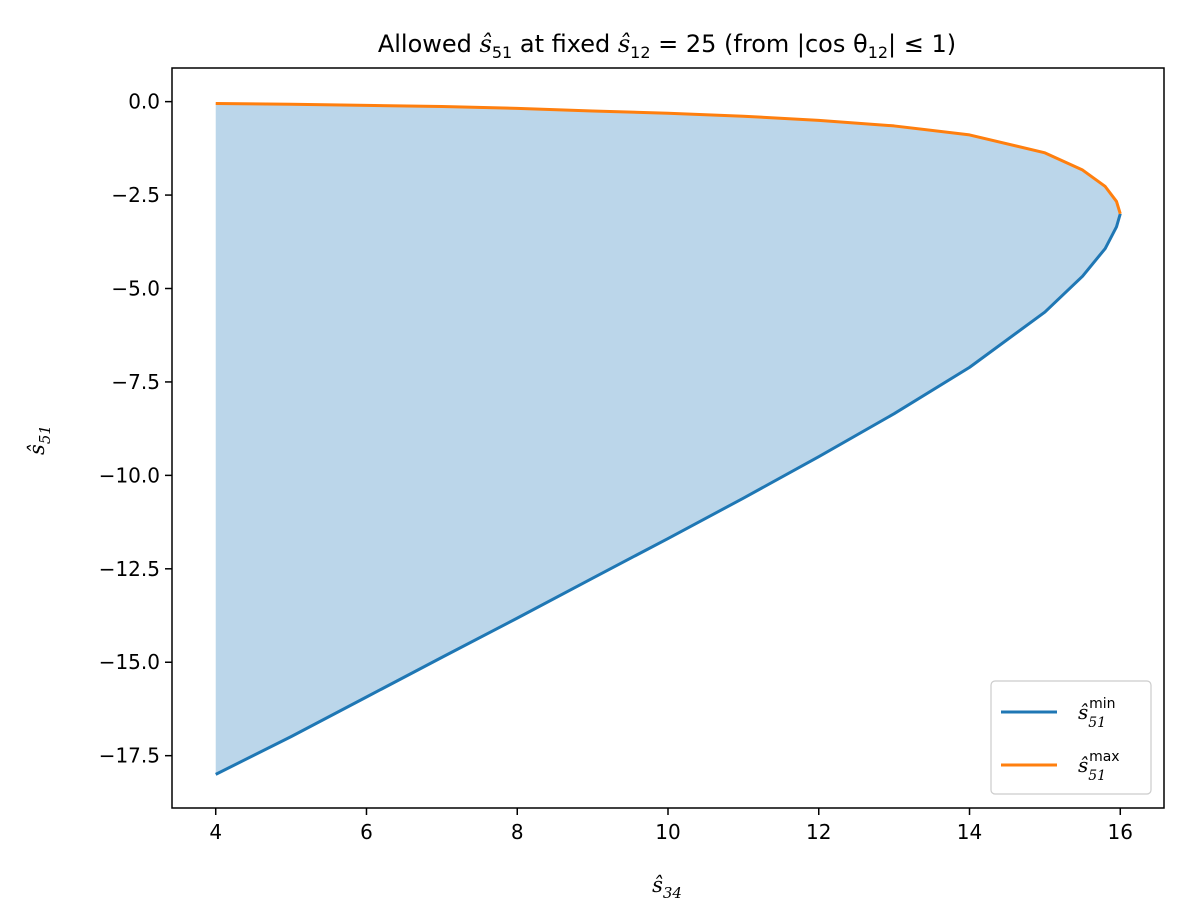  I want to click on x-tick-label: 12, so click(818, 832).